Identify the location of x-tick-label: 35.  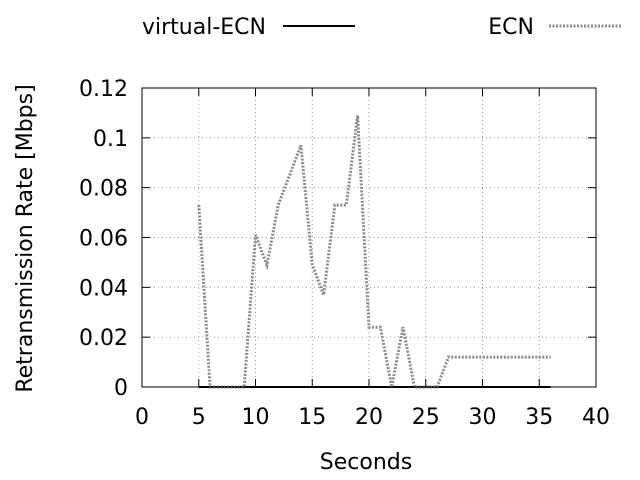
(539, 417).